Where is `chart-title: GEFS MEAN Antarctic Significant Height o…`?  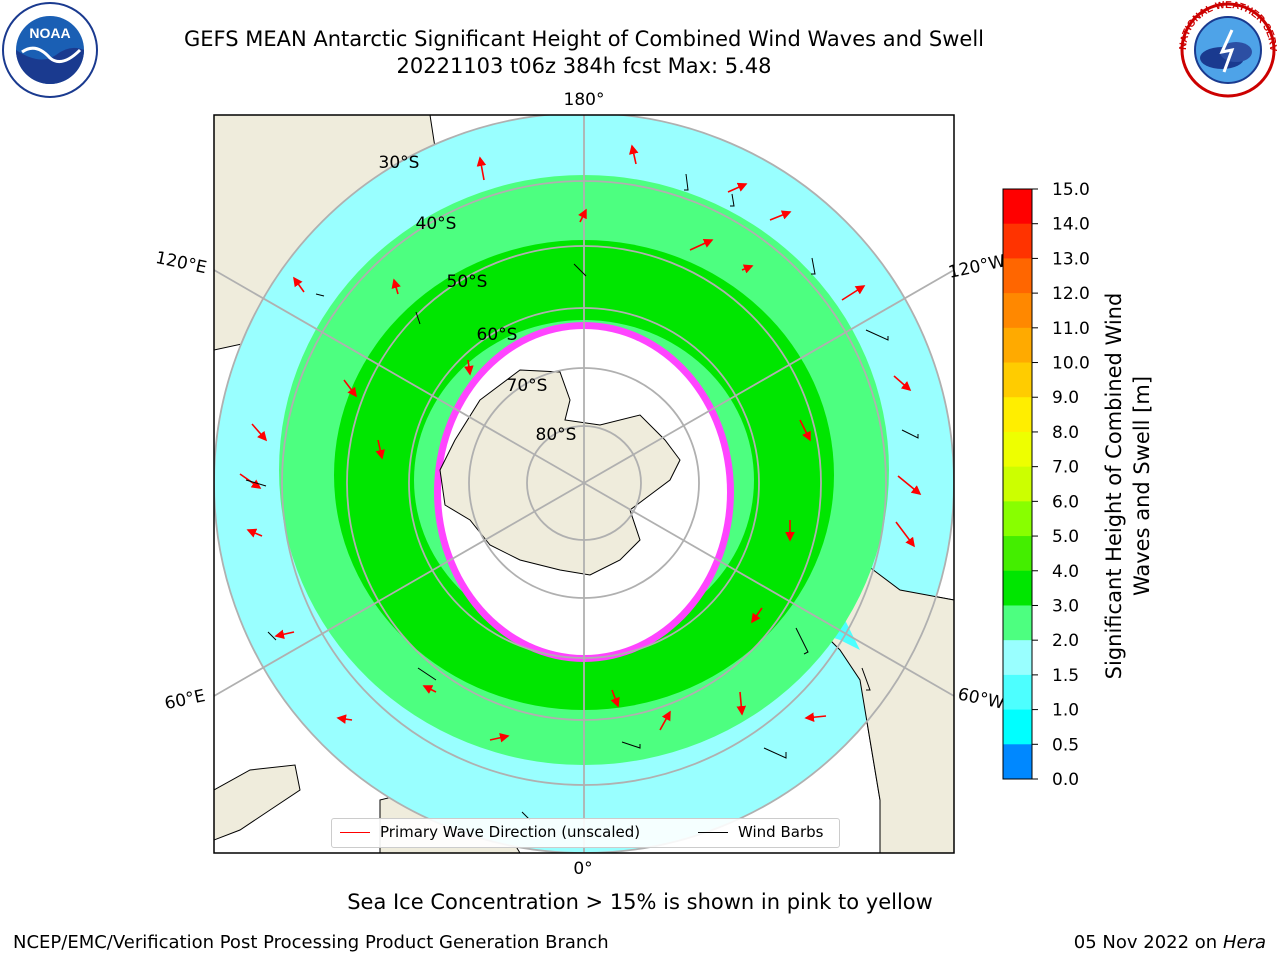 chart-title: GEFS MEAN Antarctic Significant Height o… is located at coordinates (584, 39).